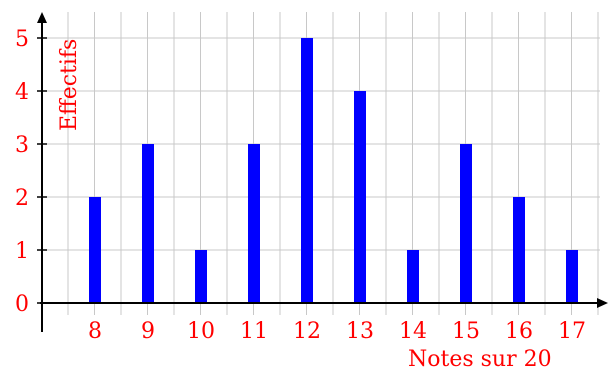  What do you see at coordinates (360, 331) in the screenshot?
I see `x-tick-label: 13` at bounding box center [360, 331].